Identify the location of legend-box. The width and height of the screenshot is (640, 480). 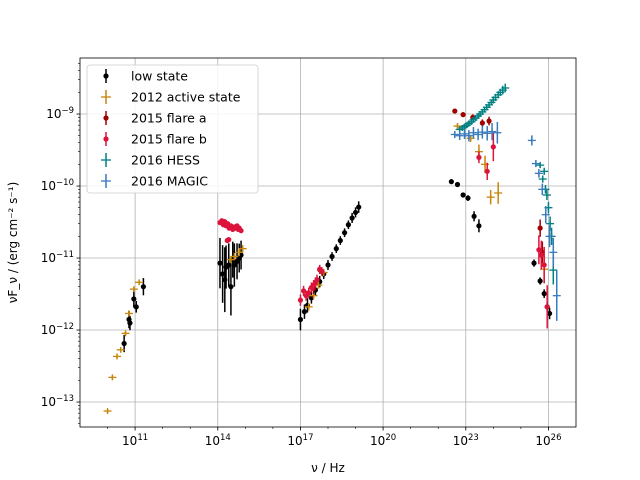
(172, 129).